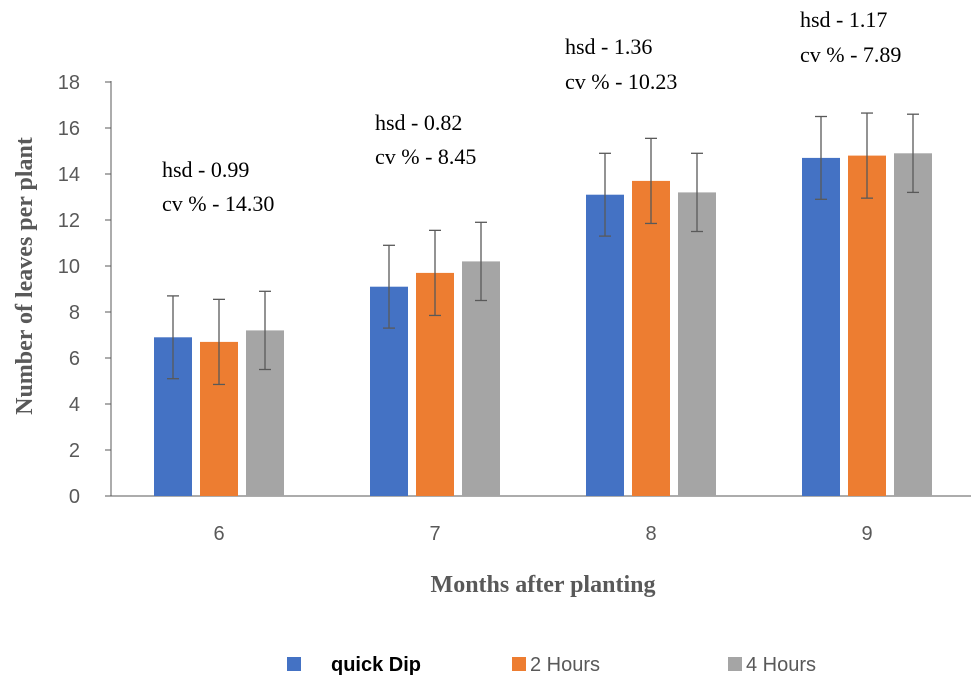  What do you see at coordinates (69, 221) in the screenshot?
I see `y-tick-label: 12` at bounding box center [69, 221].